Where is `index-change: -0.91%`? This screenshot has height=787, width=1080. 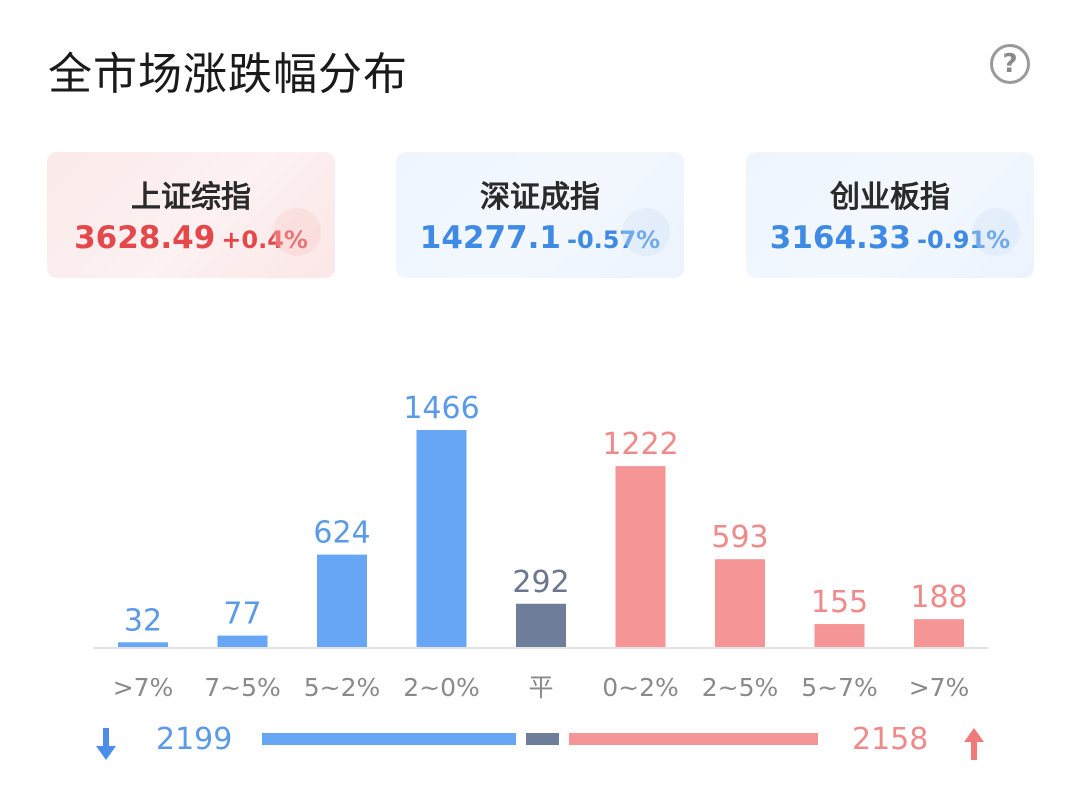
index-change: -0.91% is located at coordinates (963, 240).